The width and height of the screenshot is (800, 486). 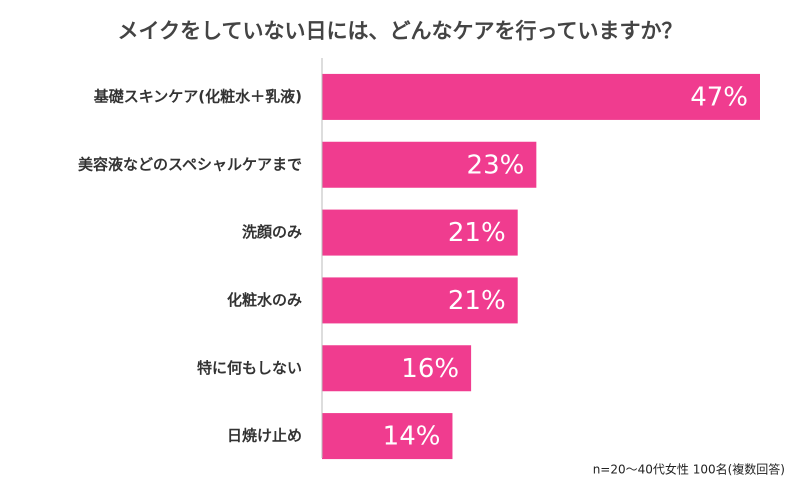 I want to click on y-tick-label: 特に何もしない, so click(x=249, y=368).